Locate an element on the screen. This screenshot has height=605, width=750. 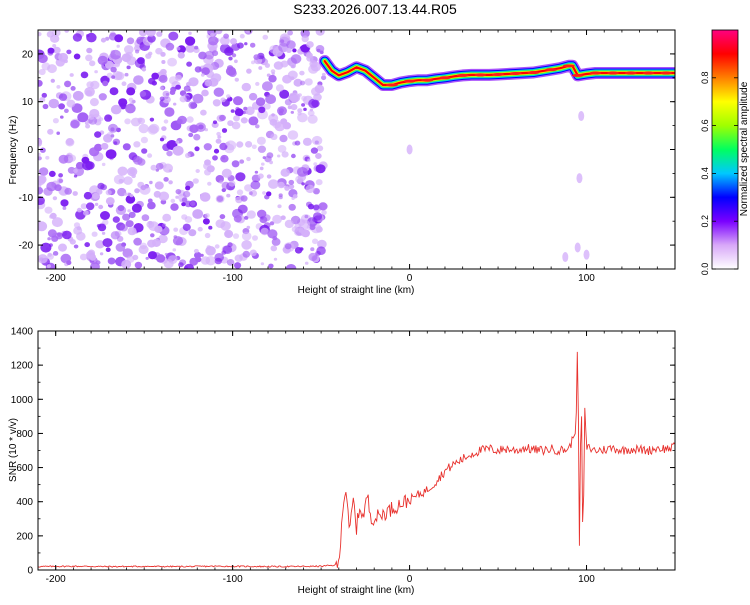
y-tick-label: -20 is located at coordinates (26, 246).